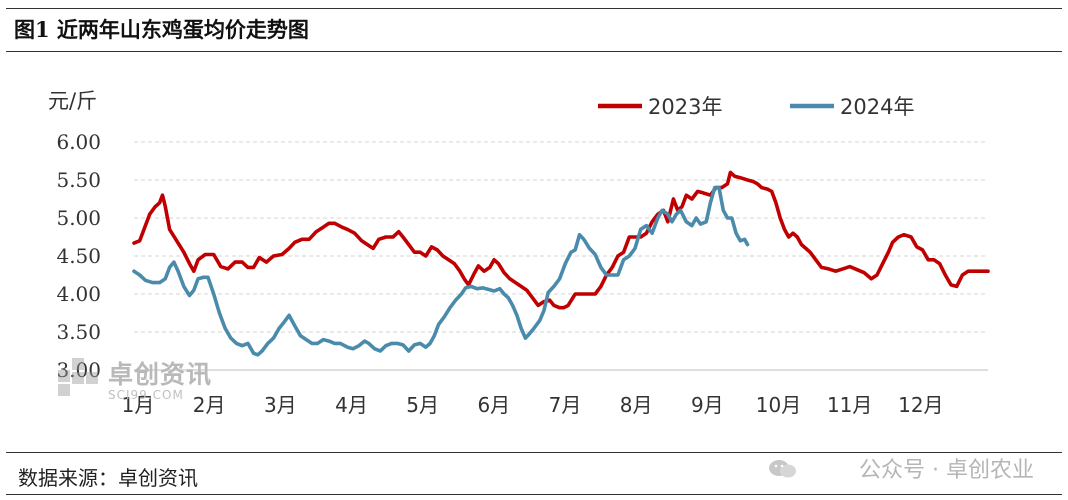 The height and width of the screenshot is (500, 1068). Describe the element at coordinates (533, 405) in the screenshot. I see `x-axis-ticks: 1月 2月 3月 4月 5月 6月 7月 8月 9月 10月 11月 12月` at that location.